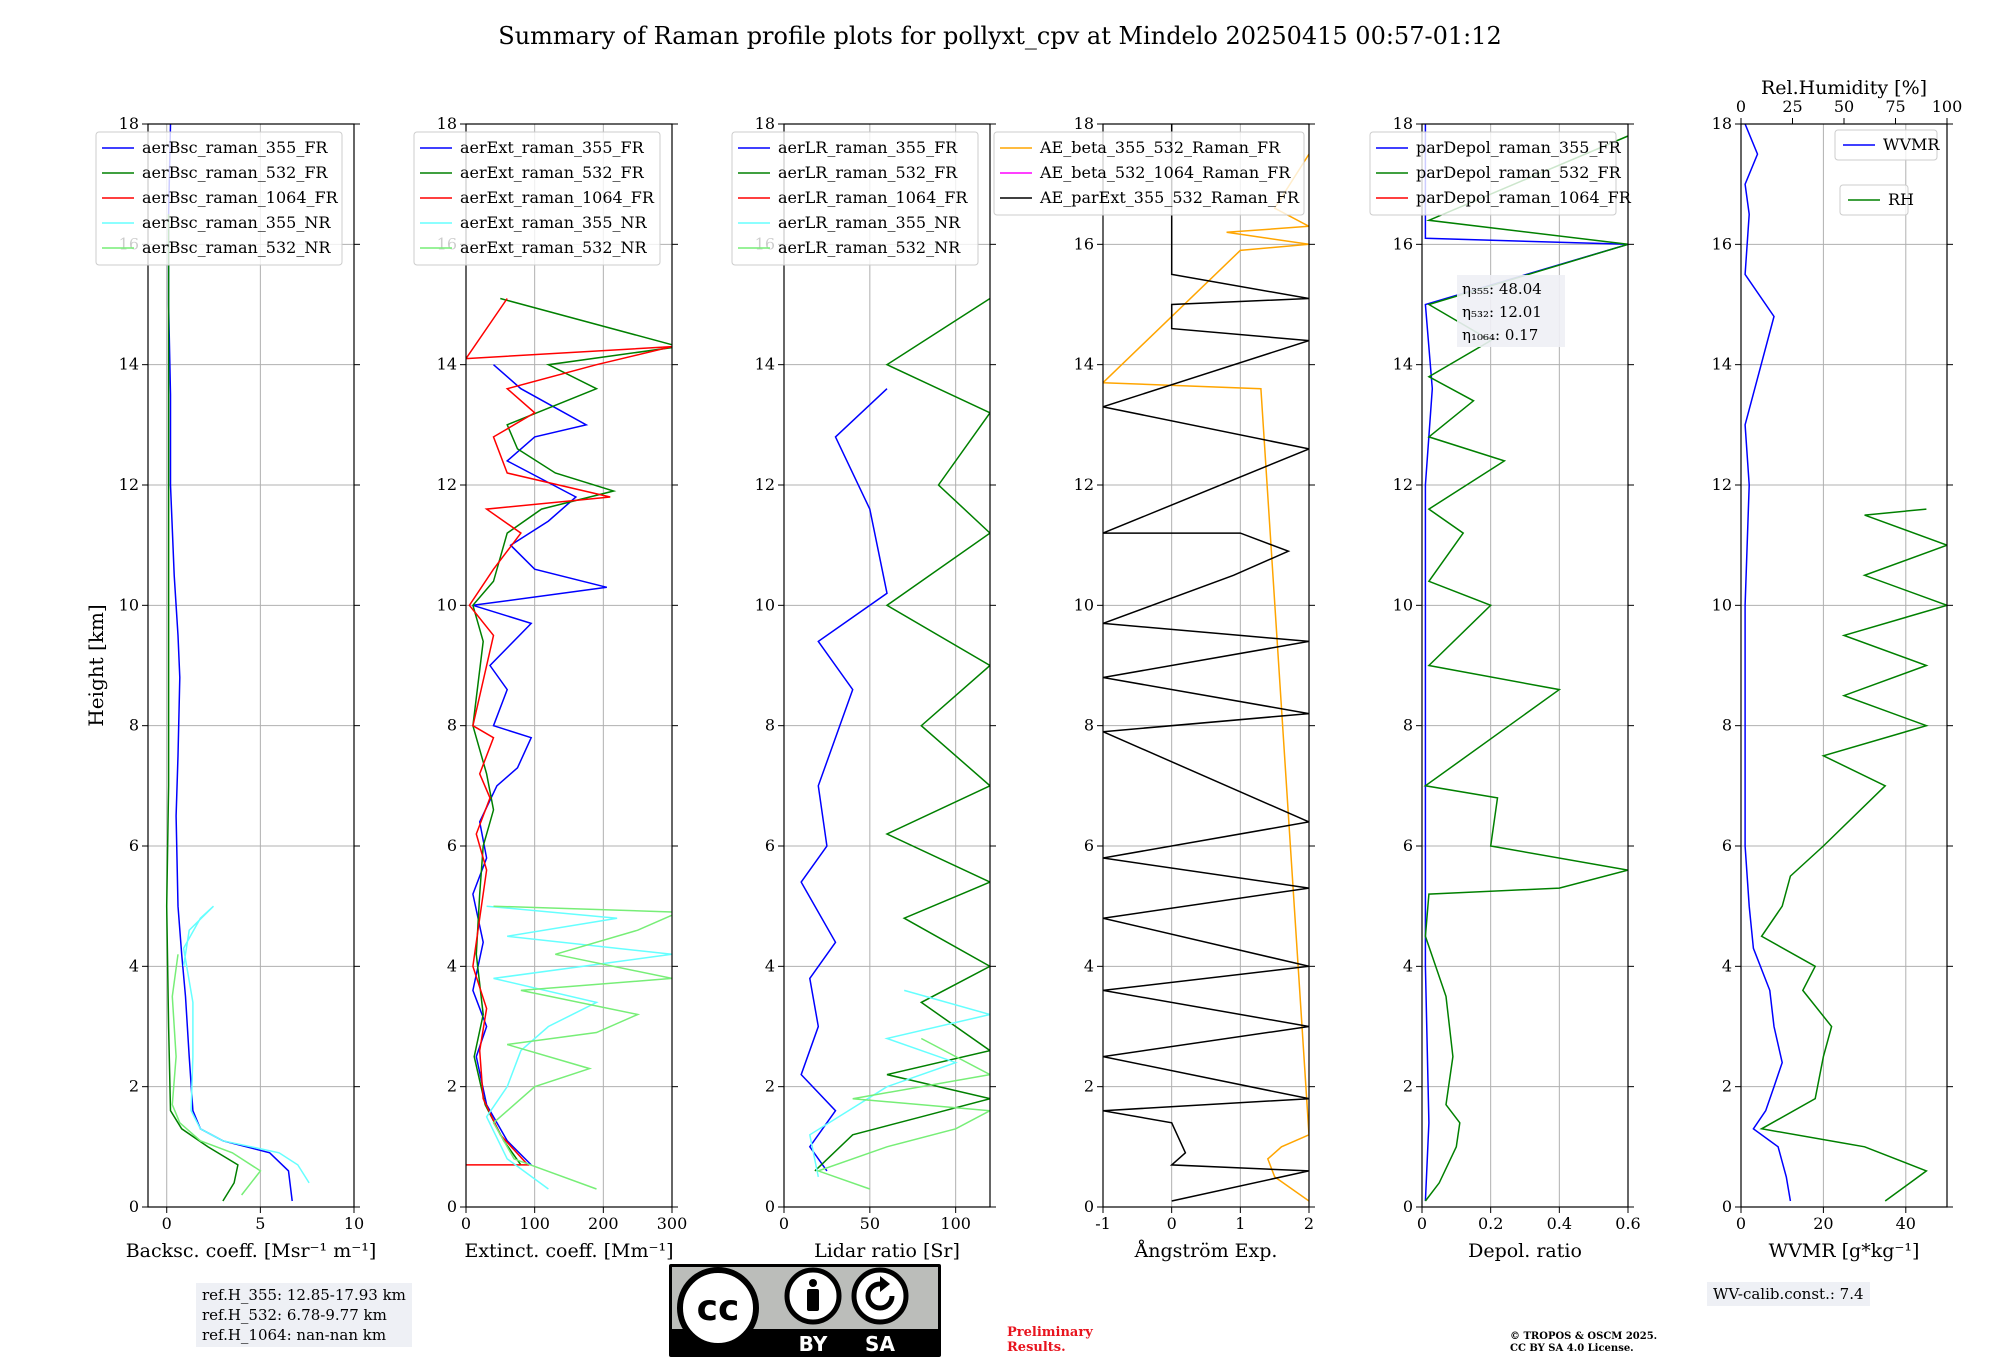  What do you see at coordinates (868, 172) in the screenshot?
I see `legend-label: aerLR_raman_532_FR` at bounding box center [868, 172].